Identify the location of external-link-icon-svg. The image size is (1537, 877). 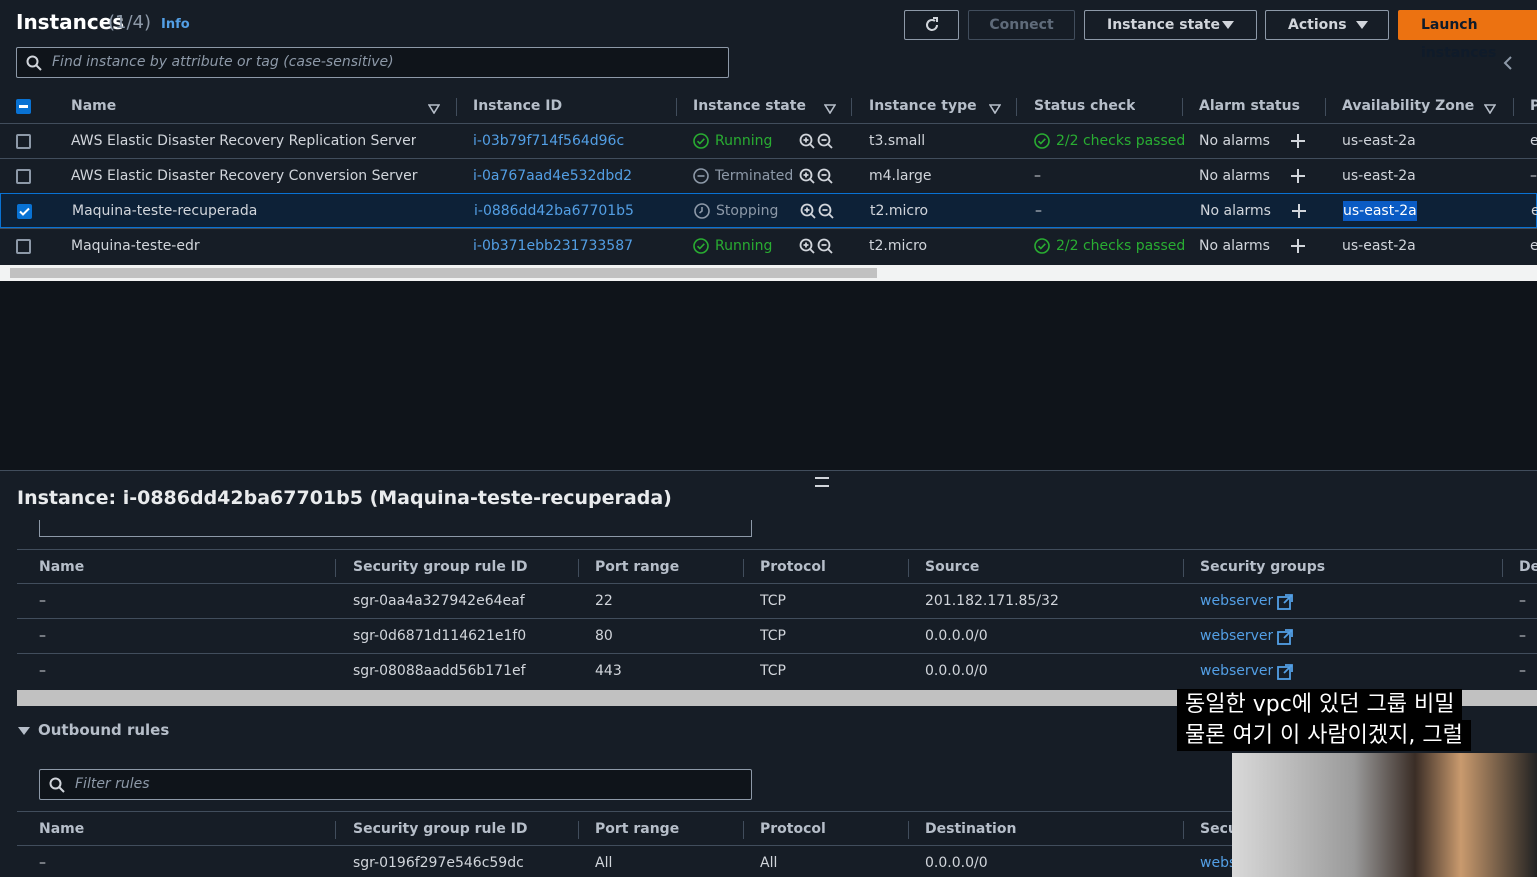
(1285, 672).